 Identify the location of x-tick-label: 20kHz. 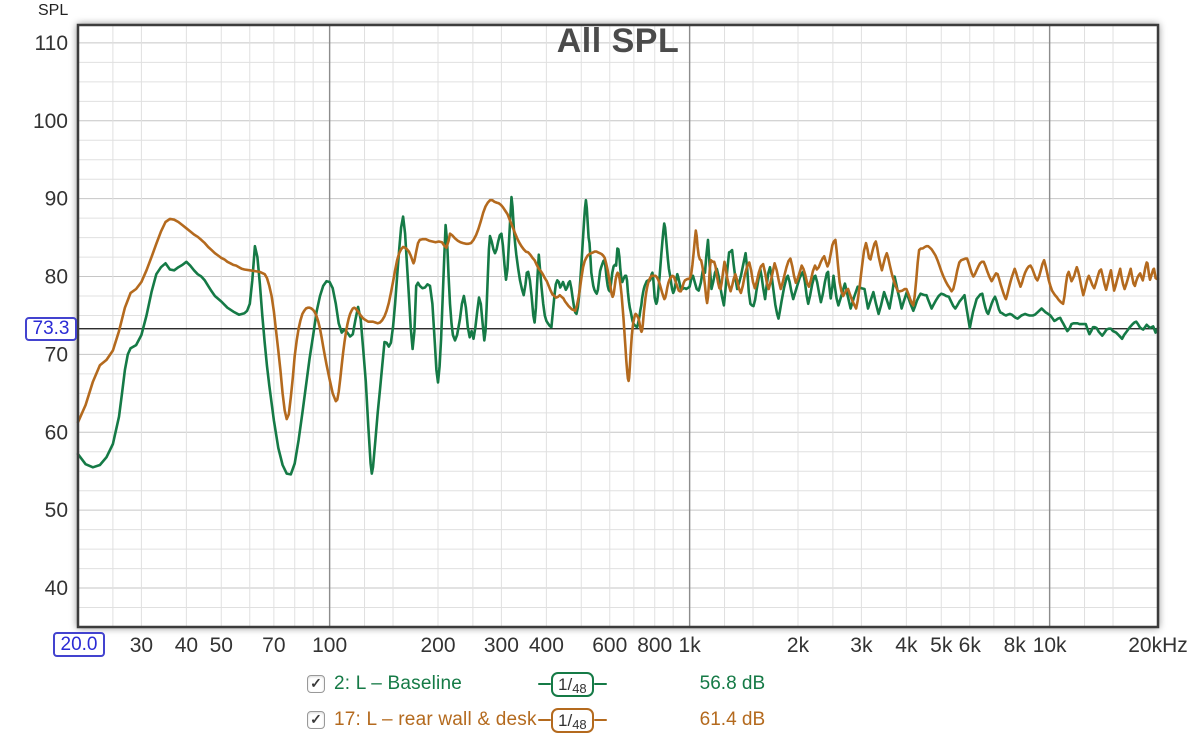
(1158, 645).